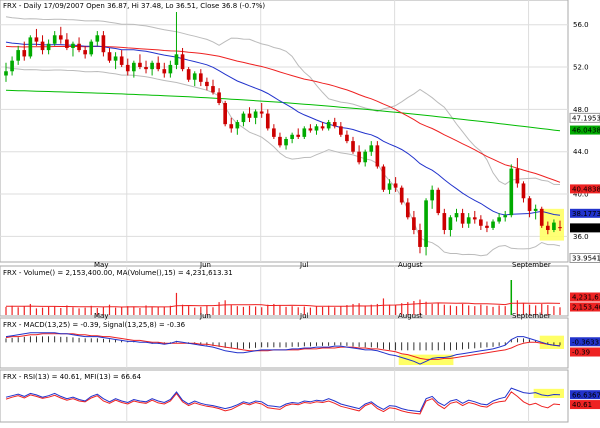 Image resolution: width=600 pixels, height=428 pixels. I want to click on price-badge-ma50-bg, so click(585, 189).